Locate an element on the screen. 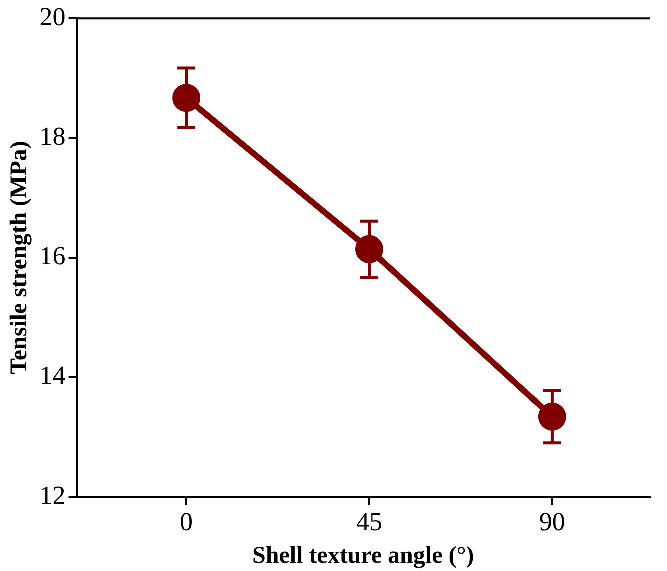 This screenshot has width=667, height=571. x-tick-label: 0 is located at coordinates (187, 521).